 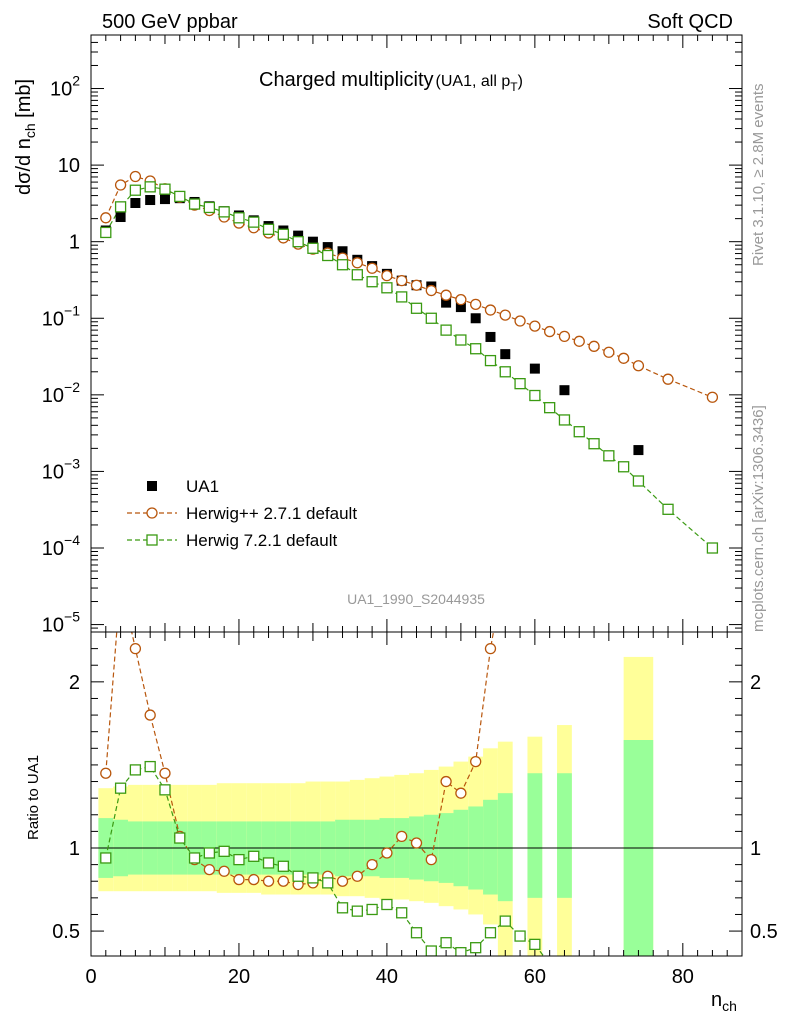 What do you see at coordinates (535, 835) in the screenshot?
I see `inner-band-bin` at bounding box center [535, 835].